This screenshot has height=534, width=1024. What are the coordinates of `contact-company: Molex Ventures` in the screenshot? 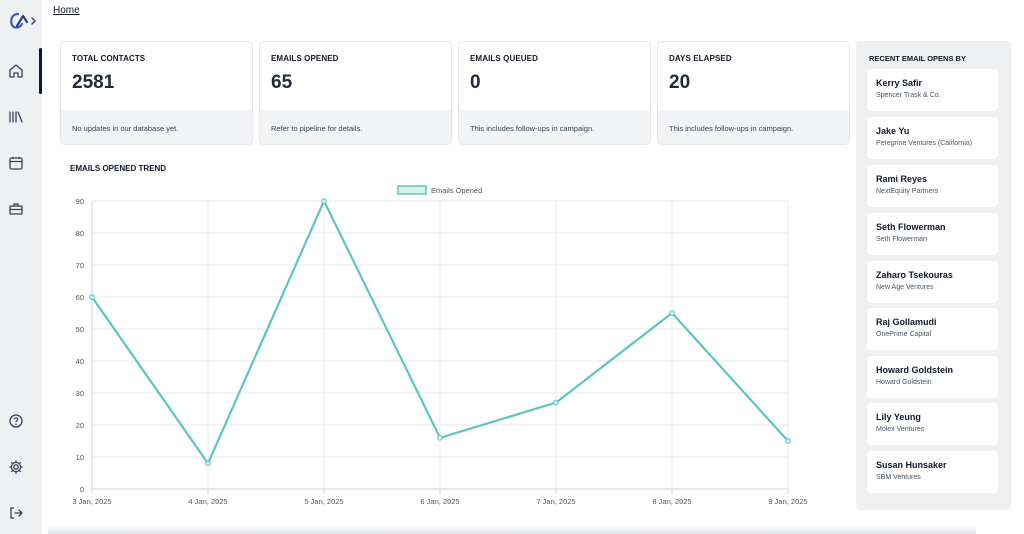 It's located at (900, 429).